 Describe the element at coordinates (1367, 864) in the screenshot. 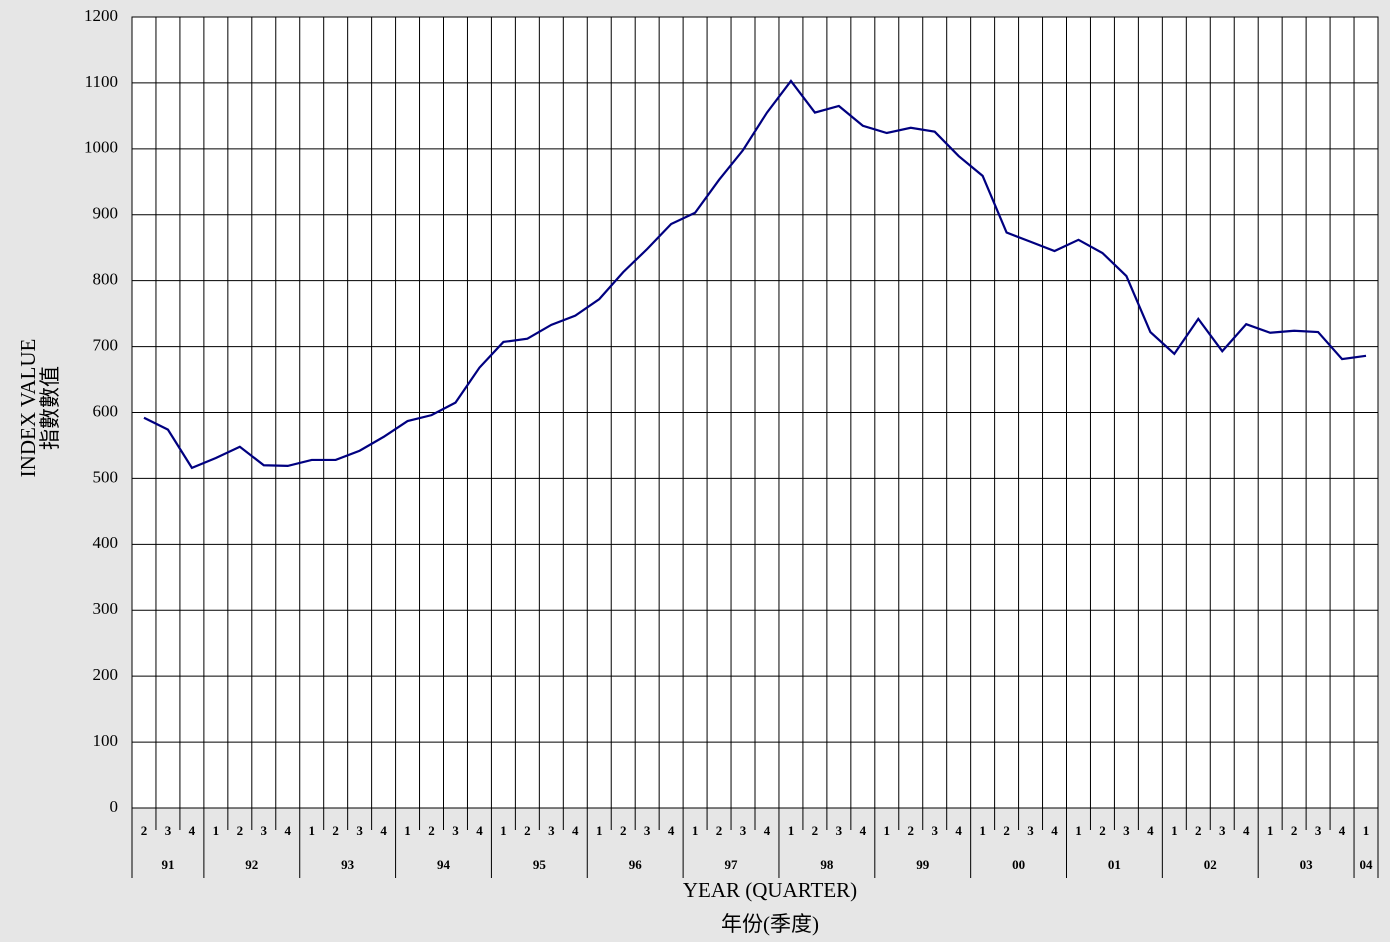

I see `year-label: 04` at that location.